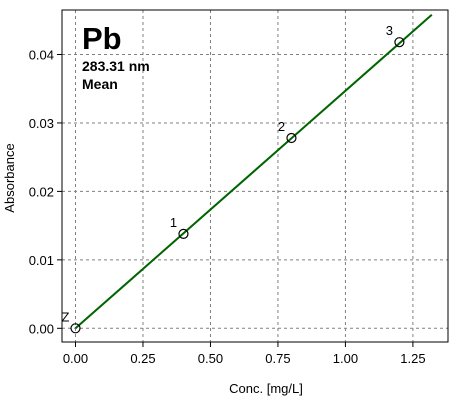 Image resolution: width=474 pixels, height=401 pixels. I want to click on x-axis: 0.00 0.25 0.50 0.75 1.00 1.25, so click(244, 354).